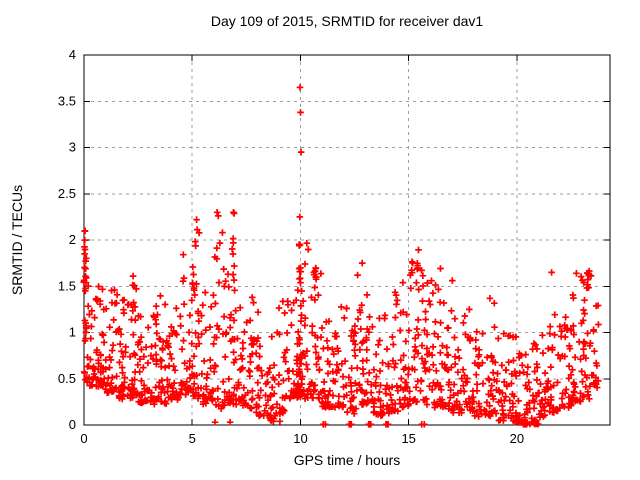  I want to click on x-tick-label: 15, so click(408, 438).